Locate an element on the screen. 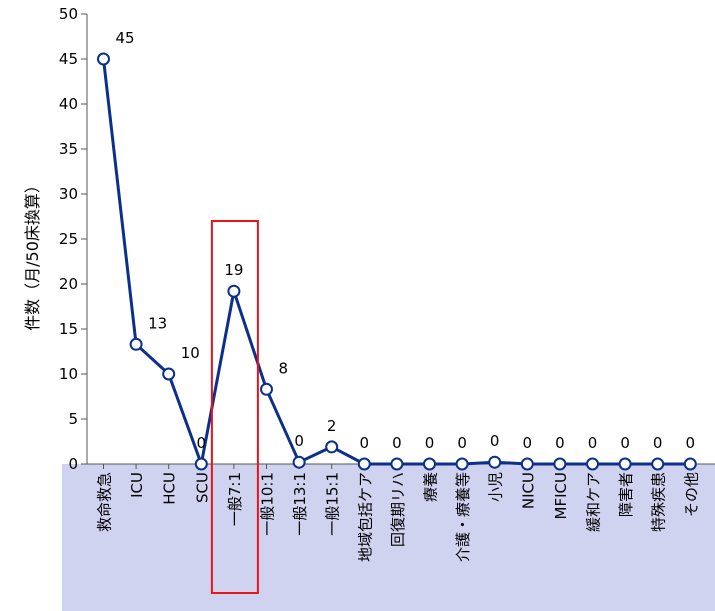 Image resolution: width=715 pixels, height=611 pixels. y-tick-label: 20 is located at coordinates (68, 284).